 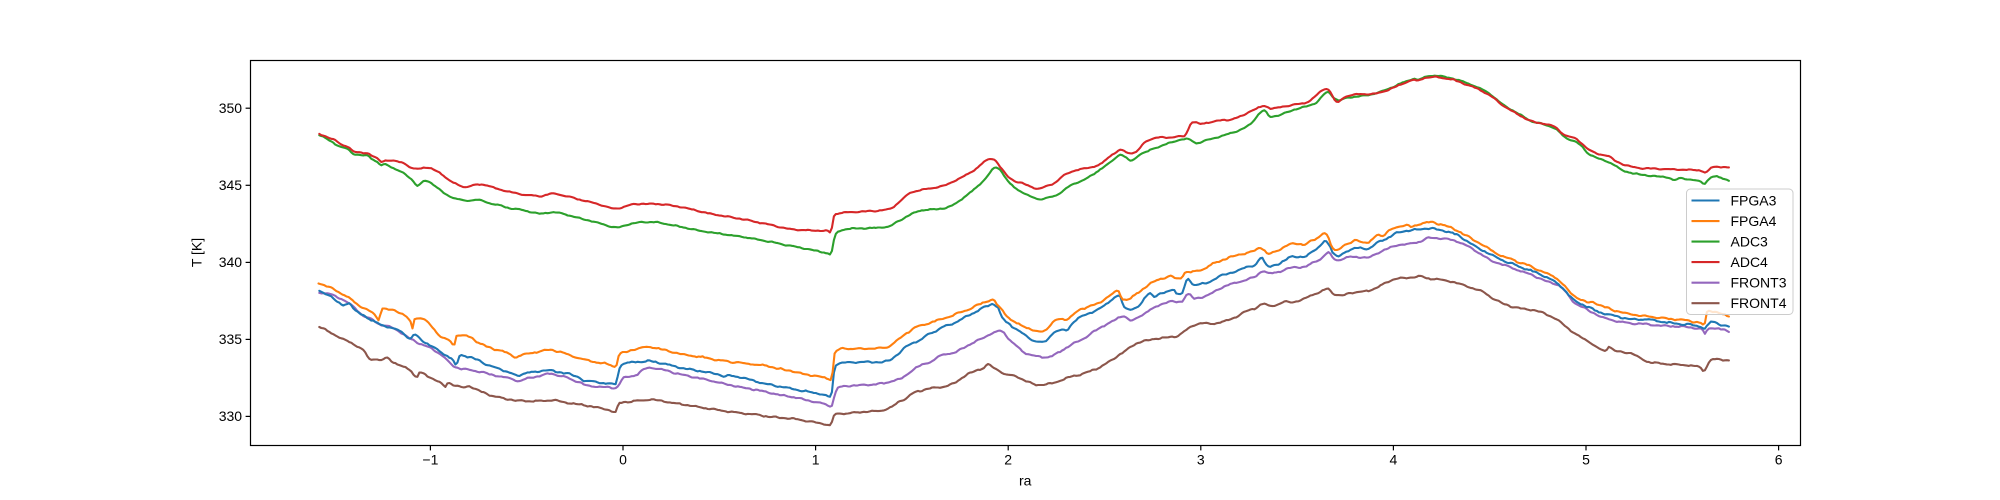 I want to click on svg-text: 6, so click(x=1779, y=460).